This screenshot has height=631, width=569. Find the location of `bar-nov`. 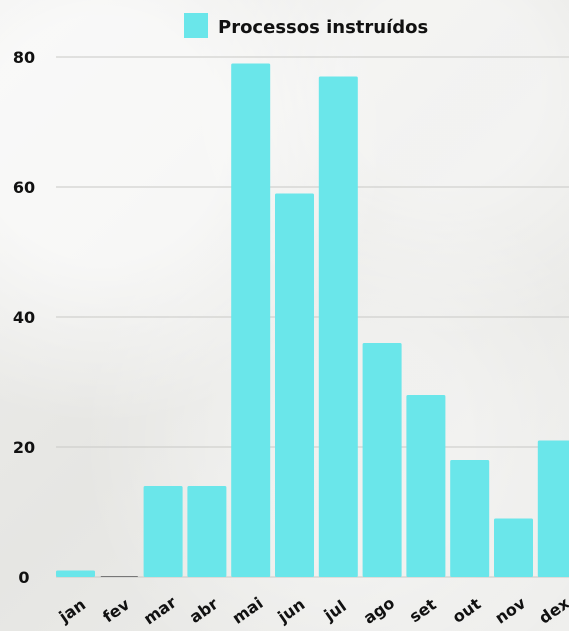

bar-nov is located at coordinates (513, 547).